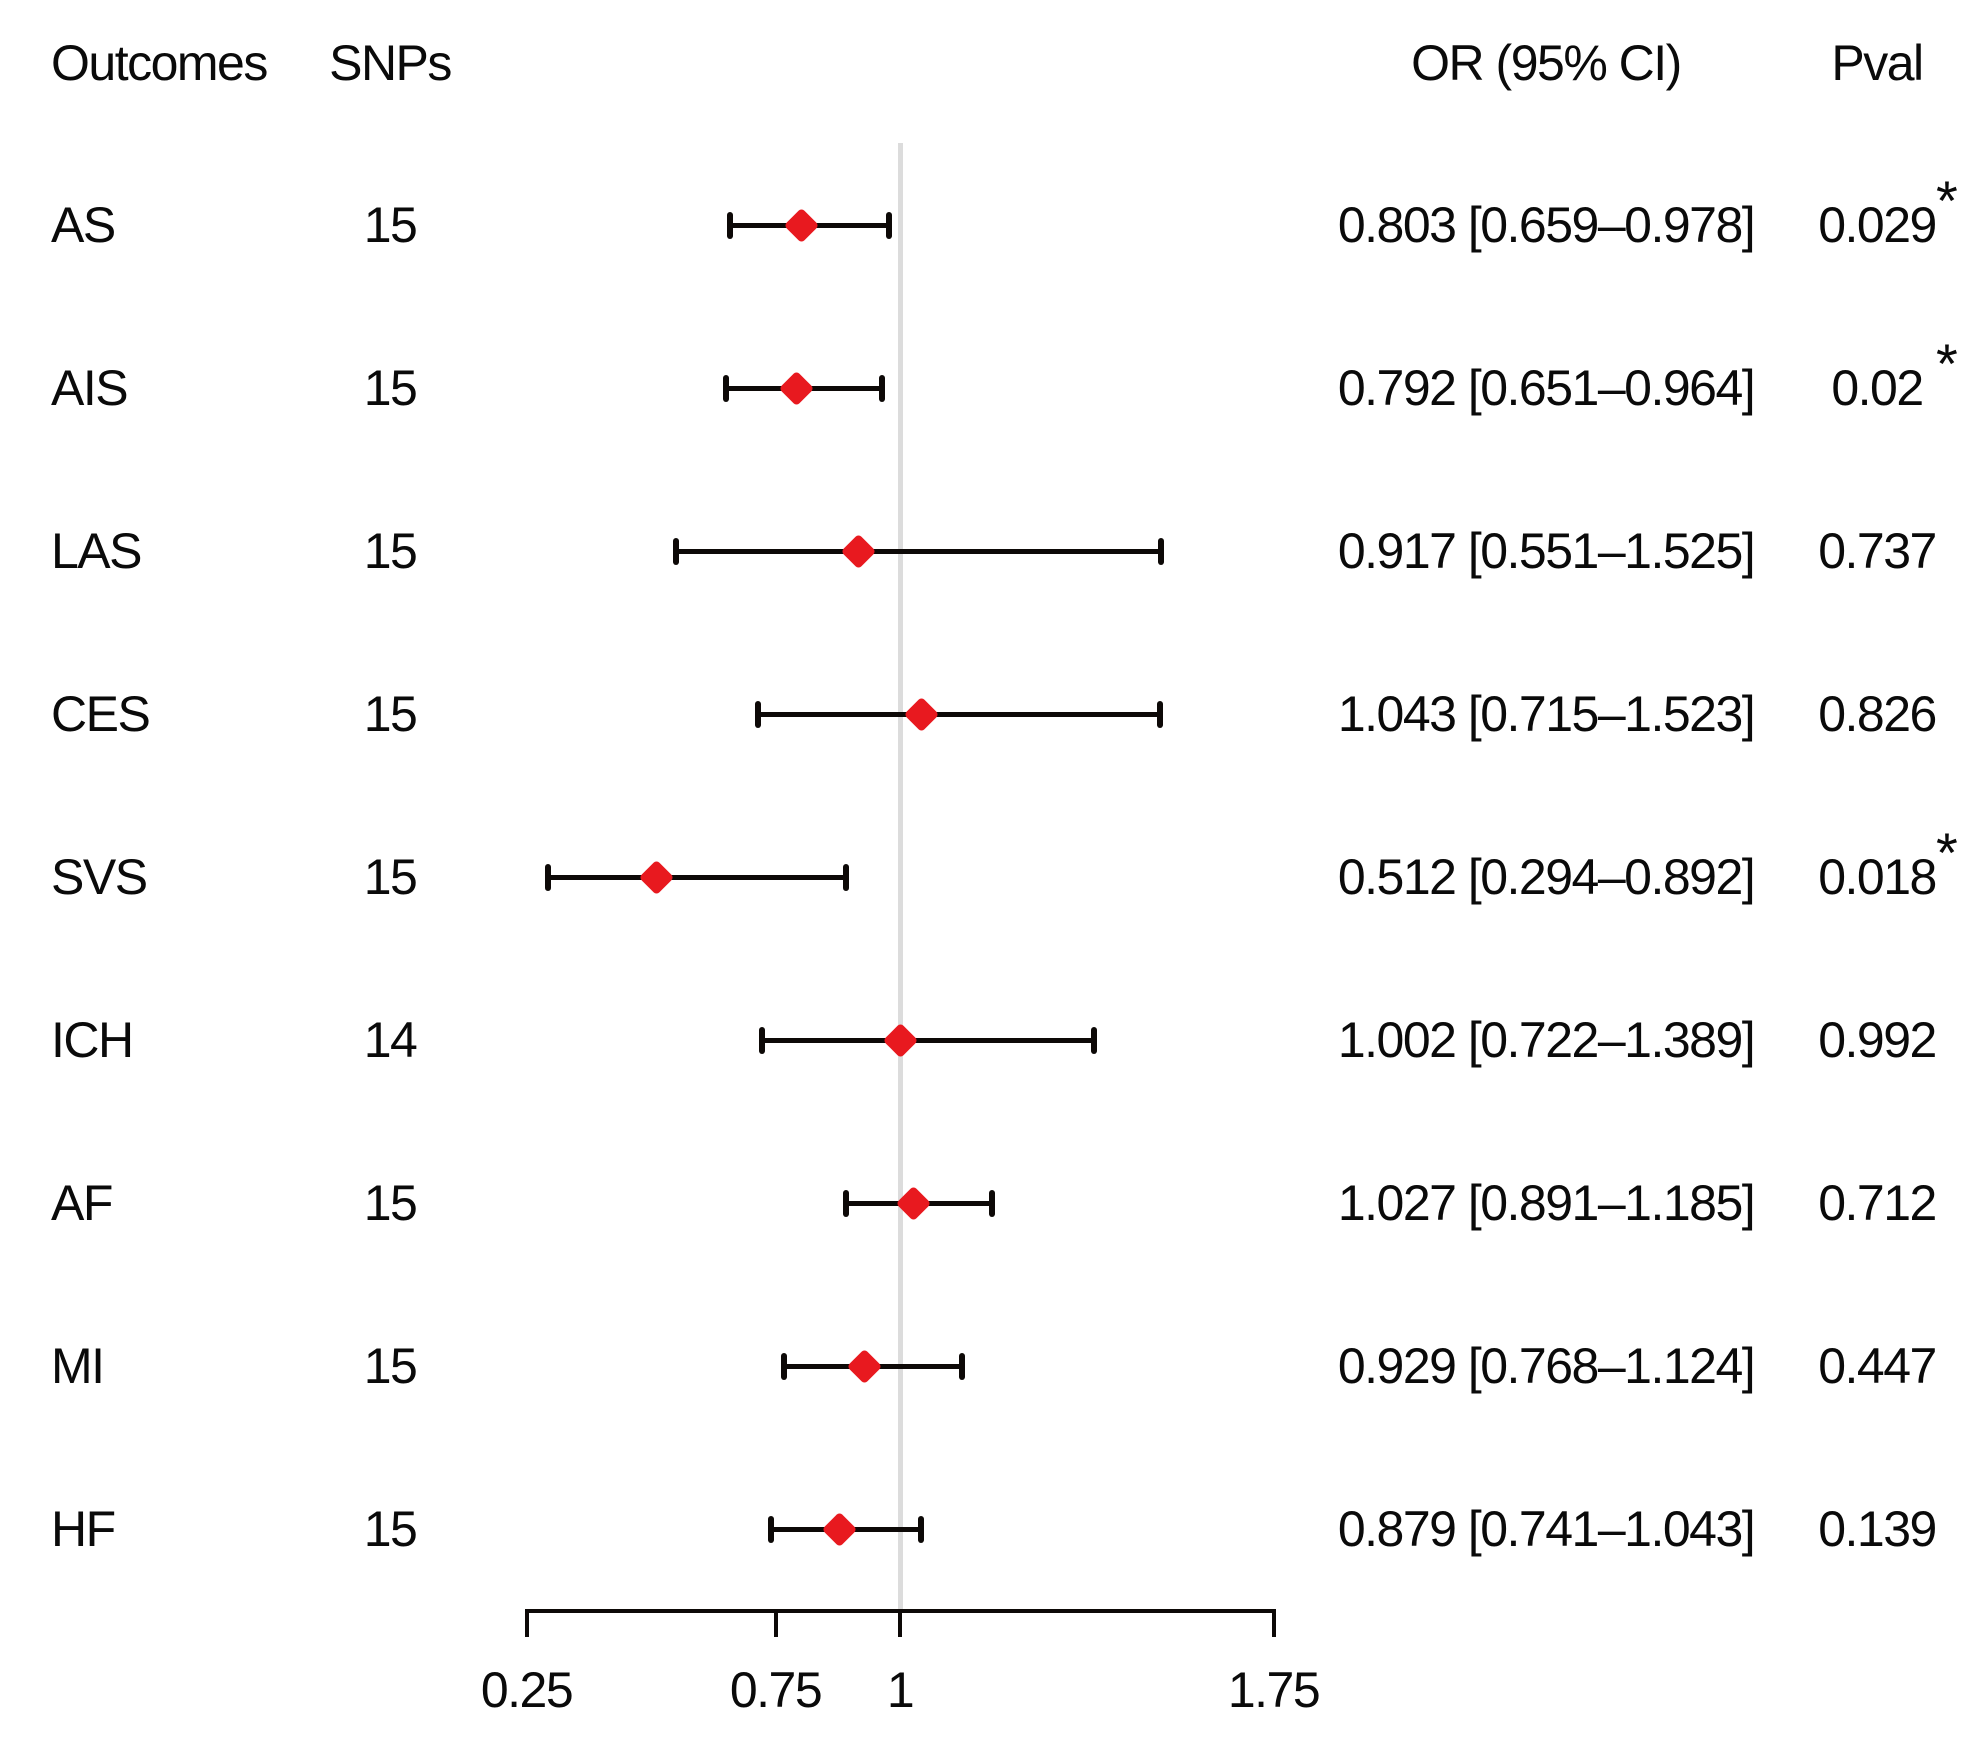  I want to click on outcome-label: CES, so click(101, 714).